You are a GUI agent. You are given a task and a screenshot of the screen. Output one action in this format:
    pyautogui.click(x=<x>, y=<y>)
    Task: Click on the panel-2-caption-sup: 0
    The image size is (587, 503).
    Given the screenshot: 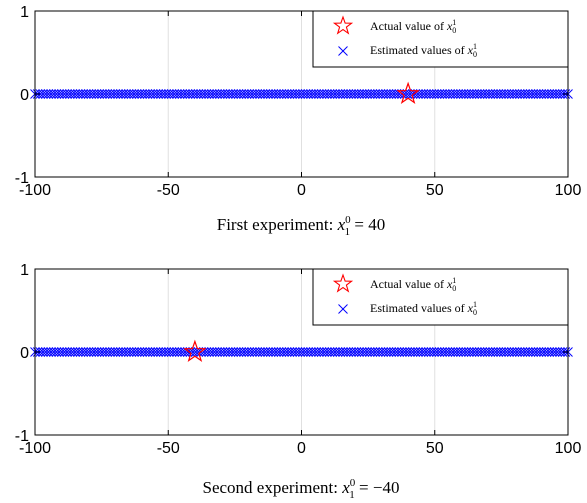 What is the action you would take?
    pyautogui.click(x=353, y=483)
    